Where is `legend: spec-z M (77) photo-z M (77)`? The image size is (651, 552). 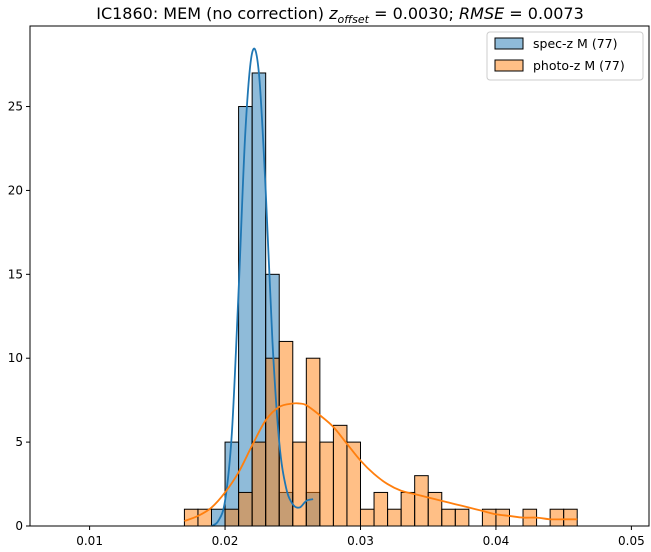
legend: spec-z M (77) photo-z M (77) is located at coordinates (565, 56).